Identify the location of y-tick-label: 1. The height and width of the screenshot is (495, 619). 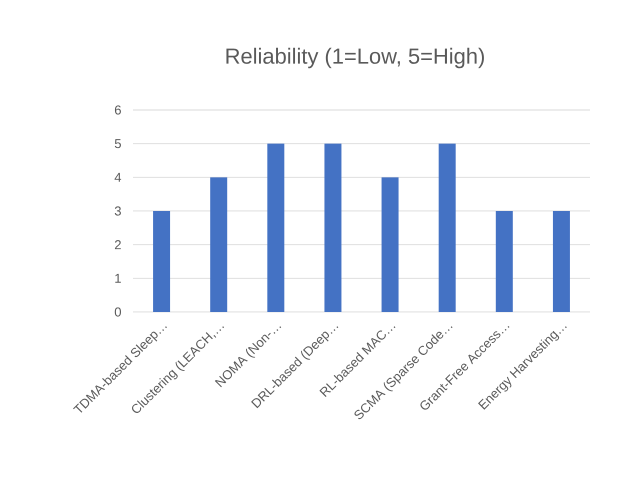
(118, 278).